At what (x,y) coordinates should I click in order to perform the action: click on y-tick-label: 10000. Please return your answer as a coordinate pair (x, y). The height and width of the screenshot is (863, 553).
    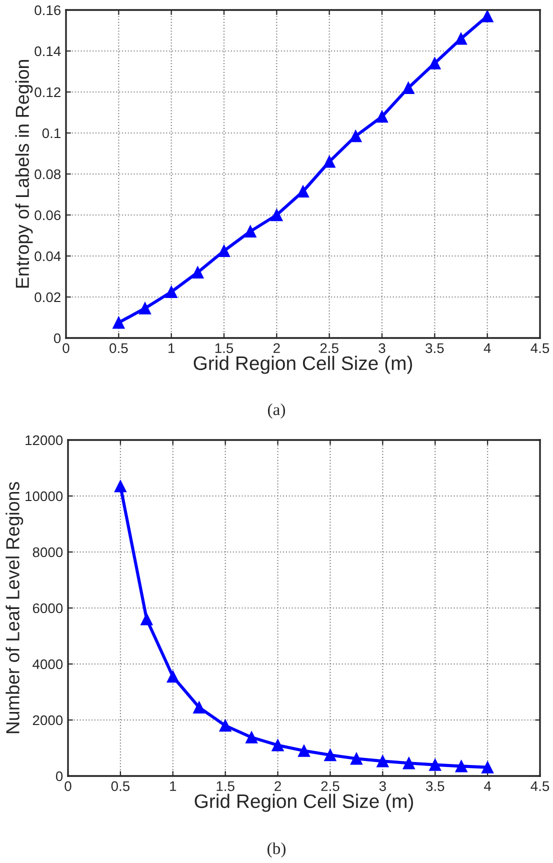
    Looking at the image, I should click on (44, 496).